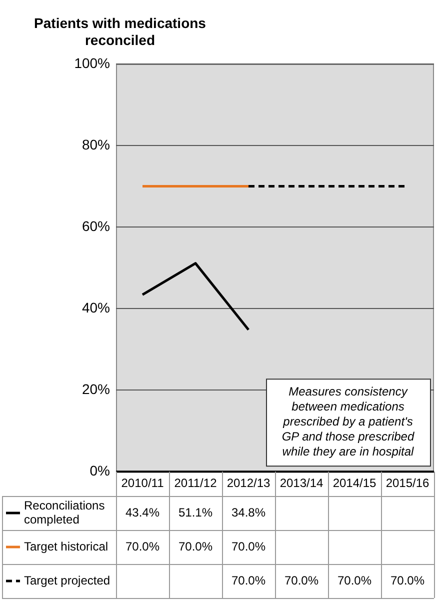  Describe the element at coordinates (96, 388) in the screenshot. I see `y-tick-label: 20%` at that location.